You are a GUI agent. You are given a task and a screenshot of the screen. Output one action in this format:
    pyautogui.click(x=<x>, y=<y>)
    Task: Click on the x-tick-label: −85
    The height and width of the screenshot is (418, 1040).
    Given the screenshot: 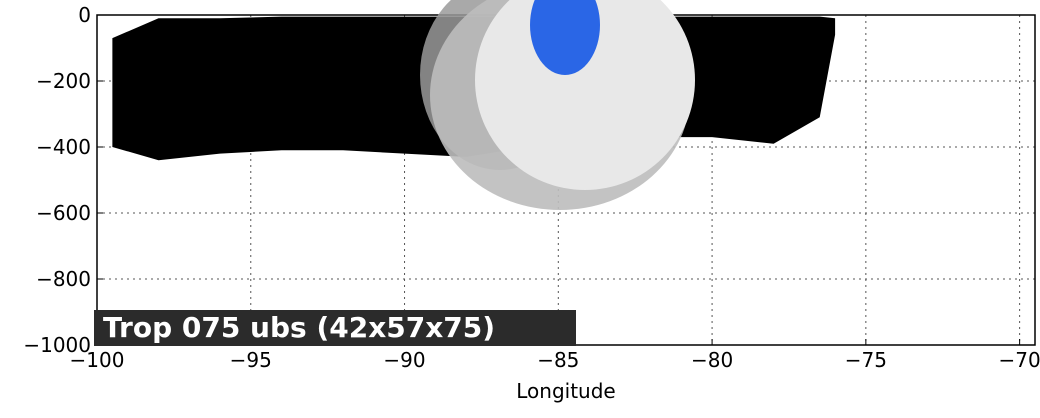 What is the action you would take?
    pyautogui.click(x=558, y=360)
    